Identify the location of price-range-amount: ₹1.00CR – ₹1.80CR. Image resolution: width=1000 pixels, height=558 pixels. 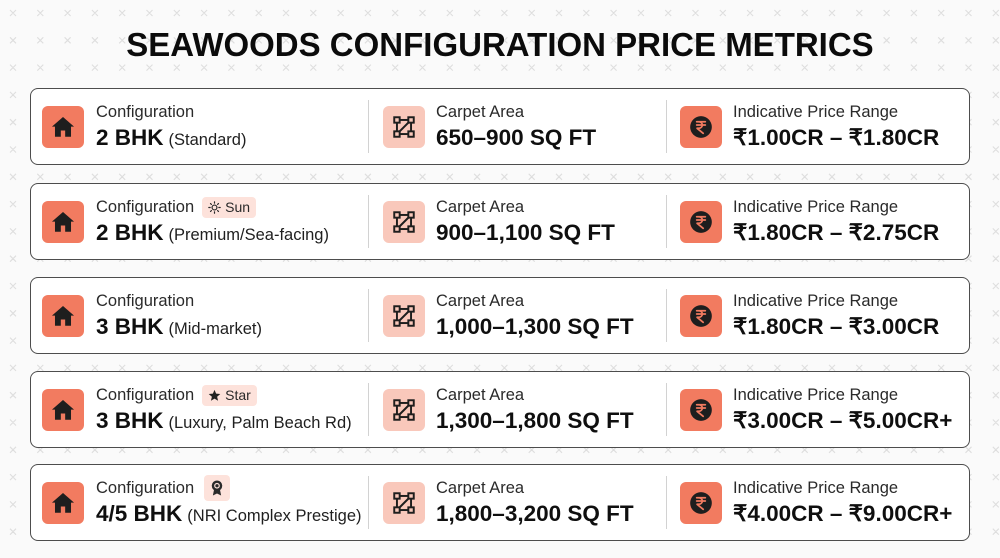
(836, 137).